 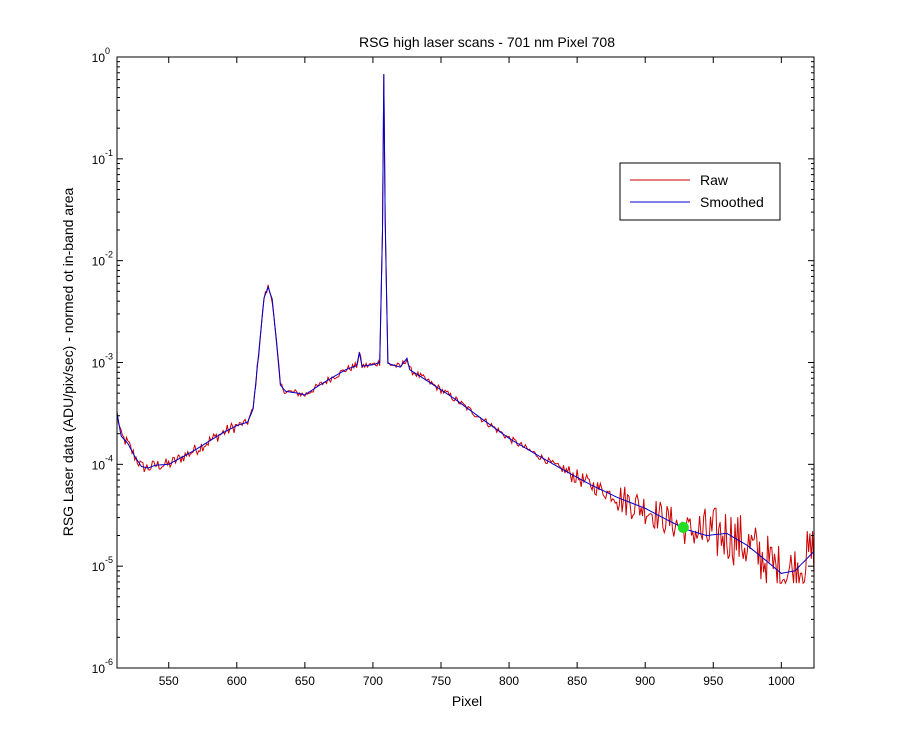 I want to click on x-tick-label: 750, so click(x=441, y=681).